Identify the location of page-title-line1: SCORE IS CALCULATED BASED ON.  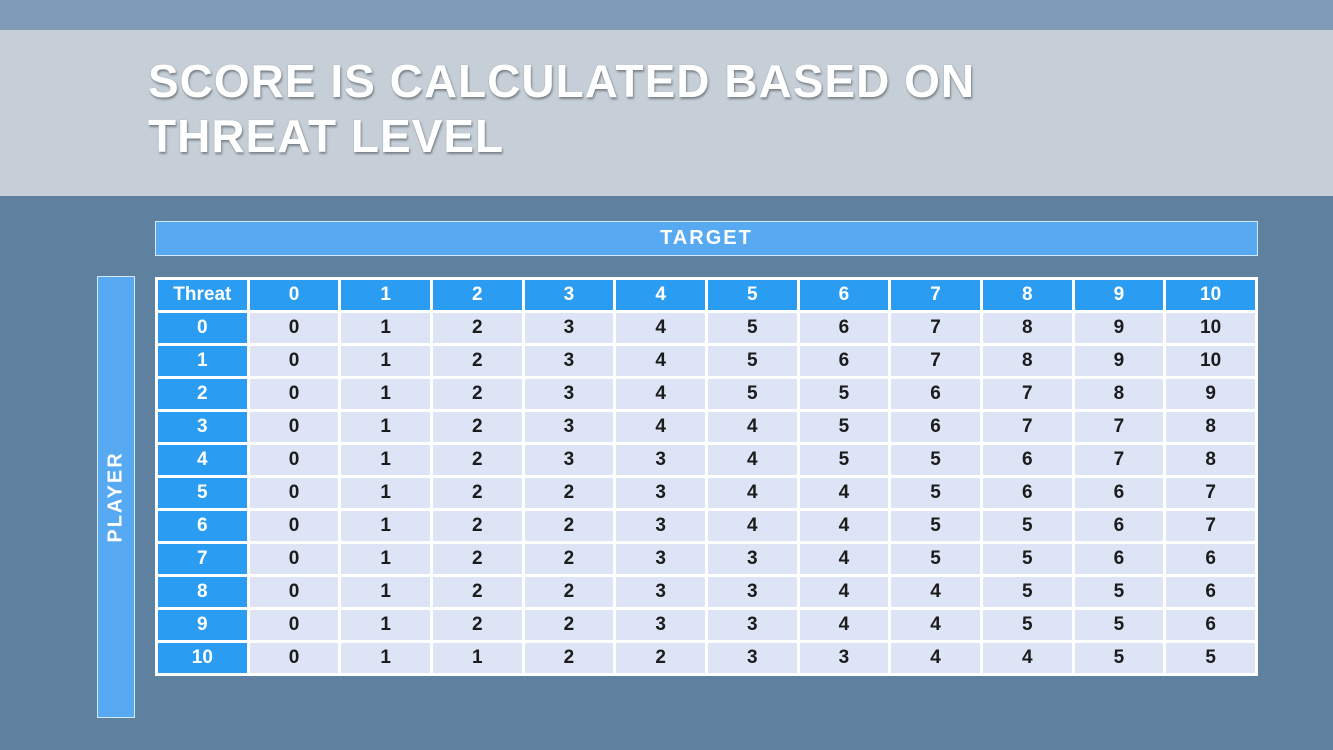
(562, 81).